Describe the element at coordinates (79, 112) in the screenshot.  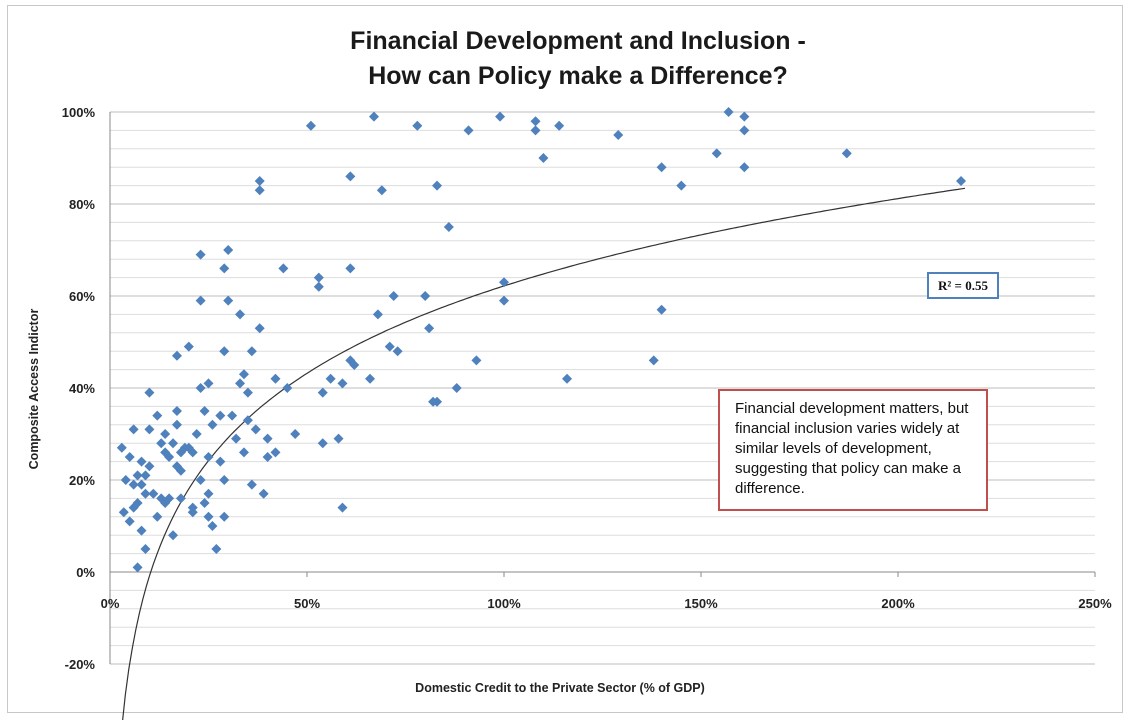
I see `y-tick-label: 100%` at that location.